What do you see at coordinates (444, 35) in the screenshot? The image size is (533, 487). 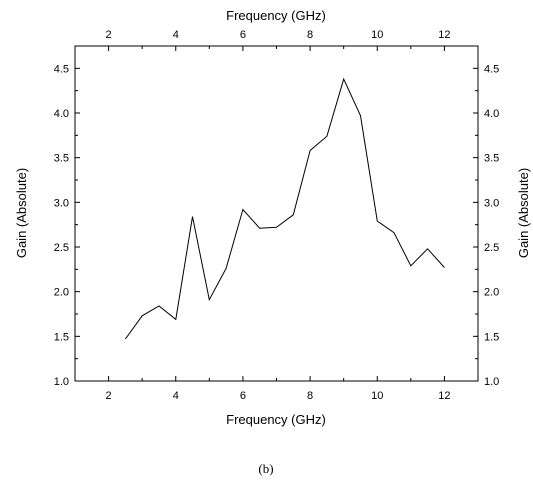 I see `x-tick-label-top: 12` at bounding box center [444, 35].